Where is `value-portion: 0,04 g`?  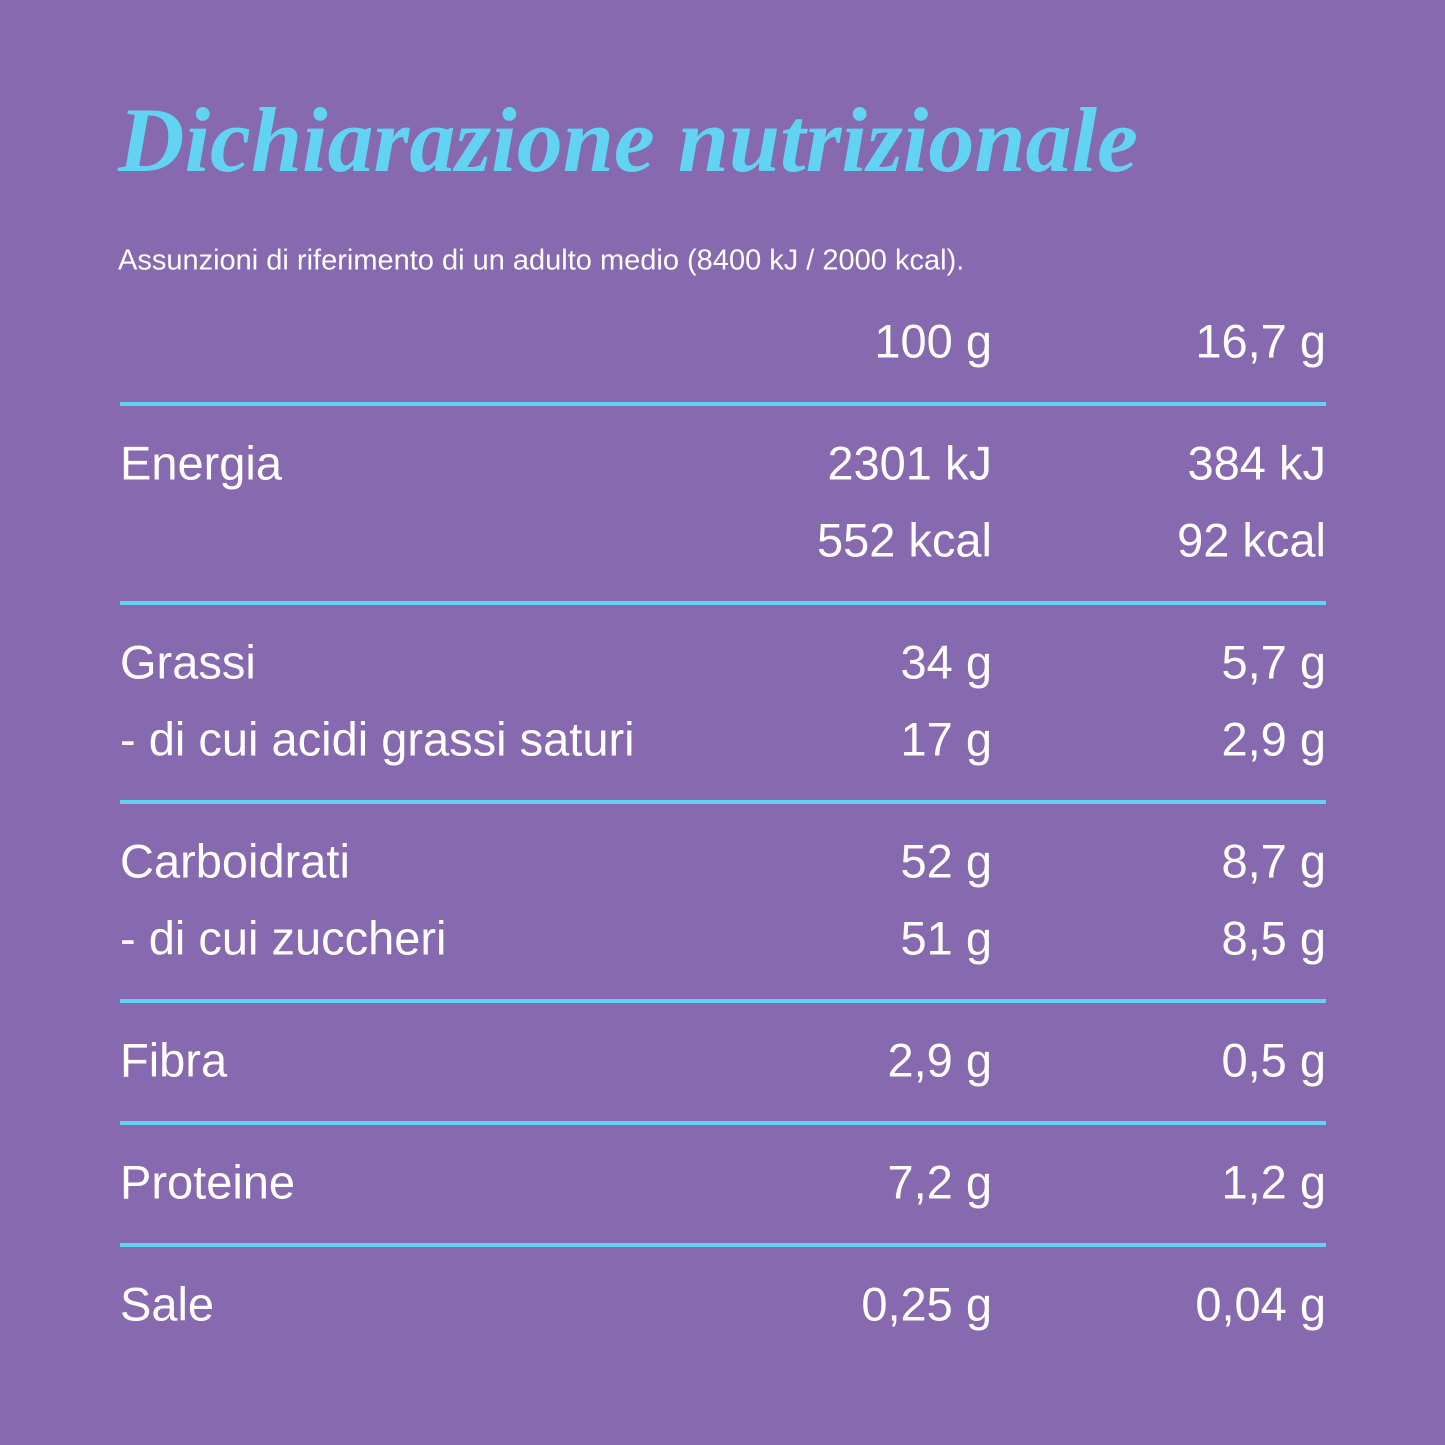
value-portion: 0,04 g is located at coordinates (1260, 1303).